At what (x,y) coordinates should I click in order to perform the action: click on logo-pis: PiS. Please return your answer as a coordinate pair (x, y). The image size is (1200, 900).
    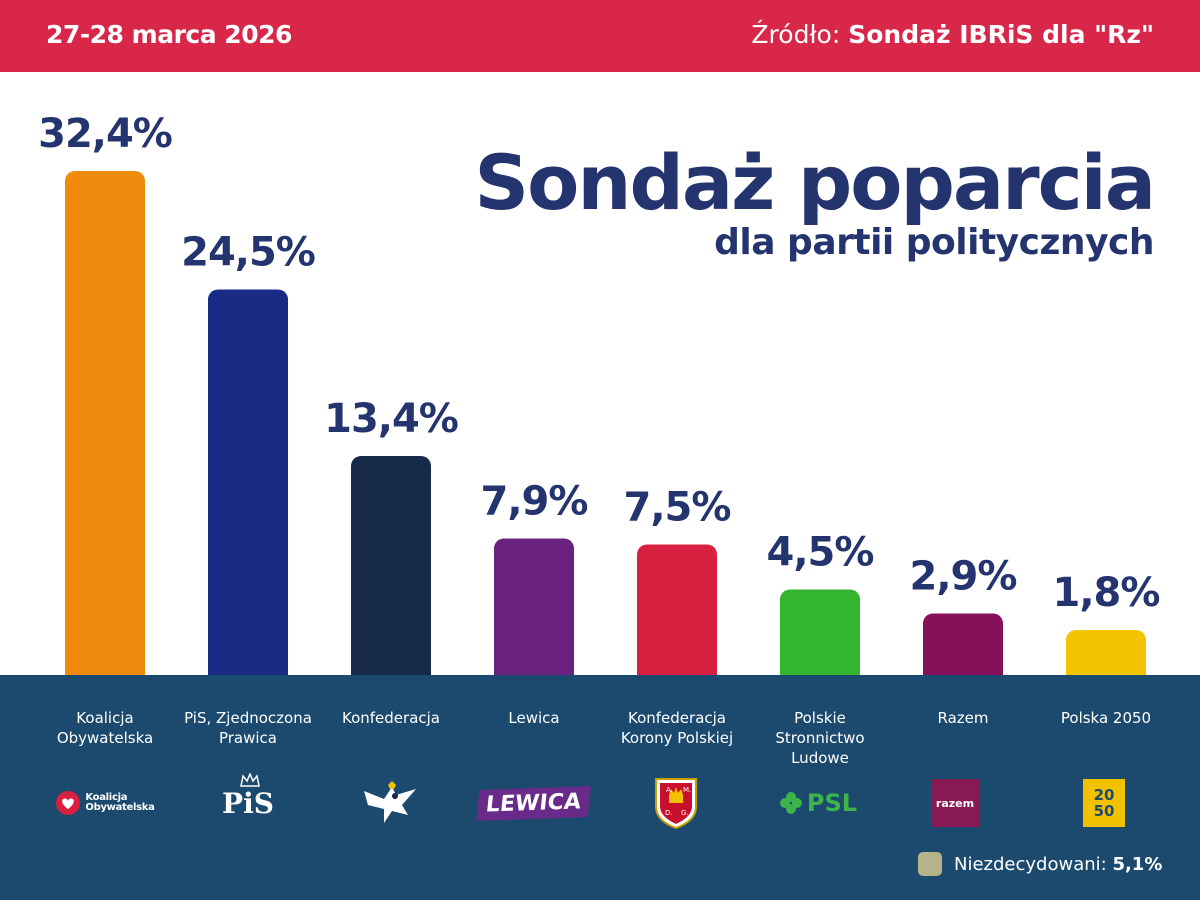
    Looking at the image, I should click on (248, 800).